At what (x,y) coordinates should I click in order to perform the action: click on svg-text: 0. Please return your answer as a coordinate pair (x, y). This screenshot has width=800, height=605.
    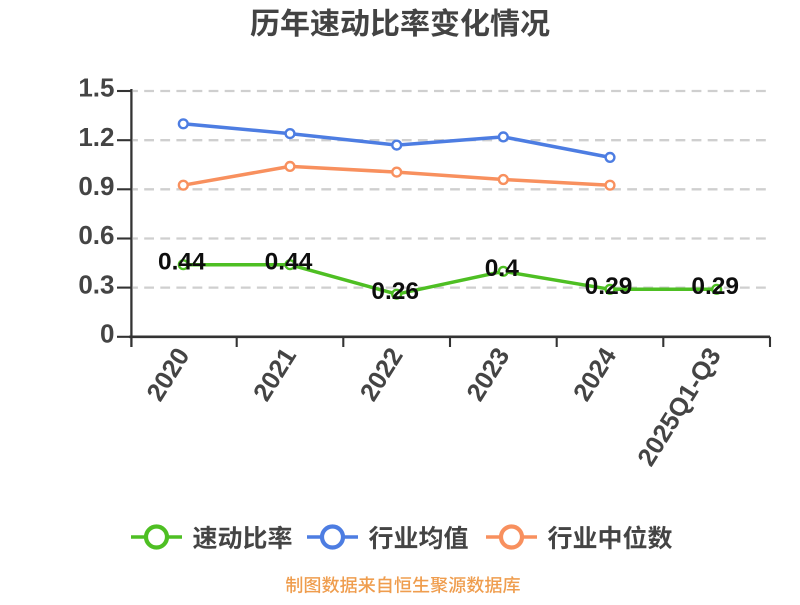
    Looking at the image, I should click on (107, 334).